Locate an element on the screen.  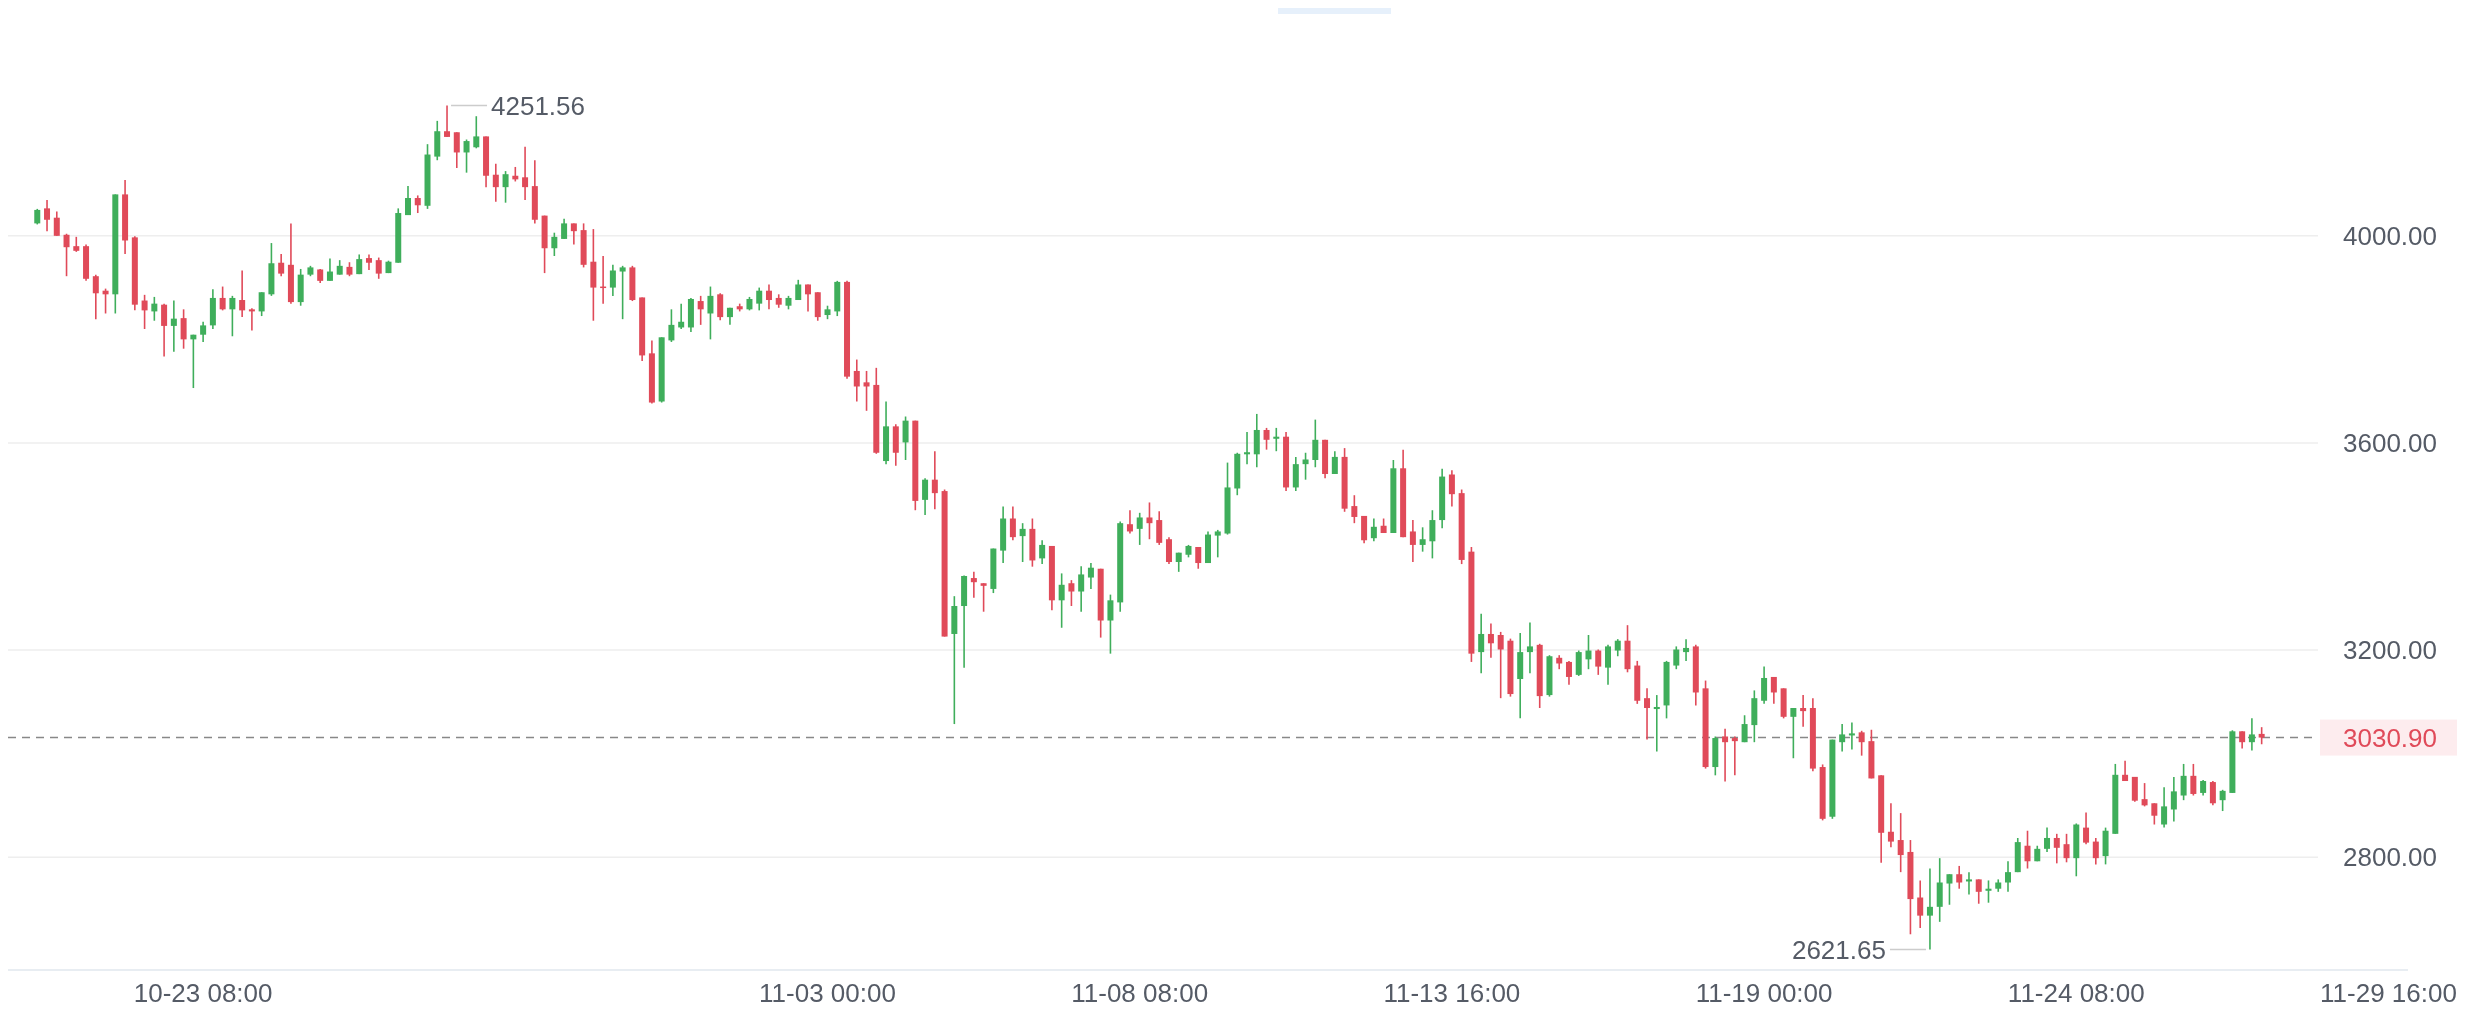
ref-line-label: 3030.90 is located at coordinates (2390, 737).